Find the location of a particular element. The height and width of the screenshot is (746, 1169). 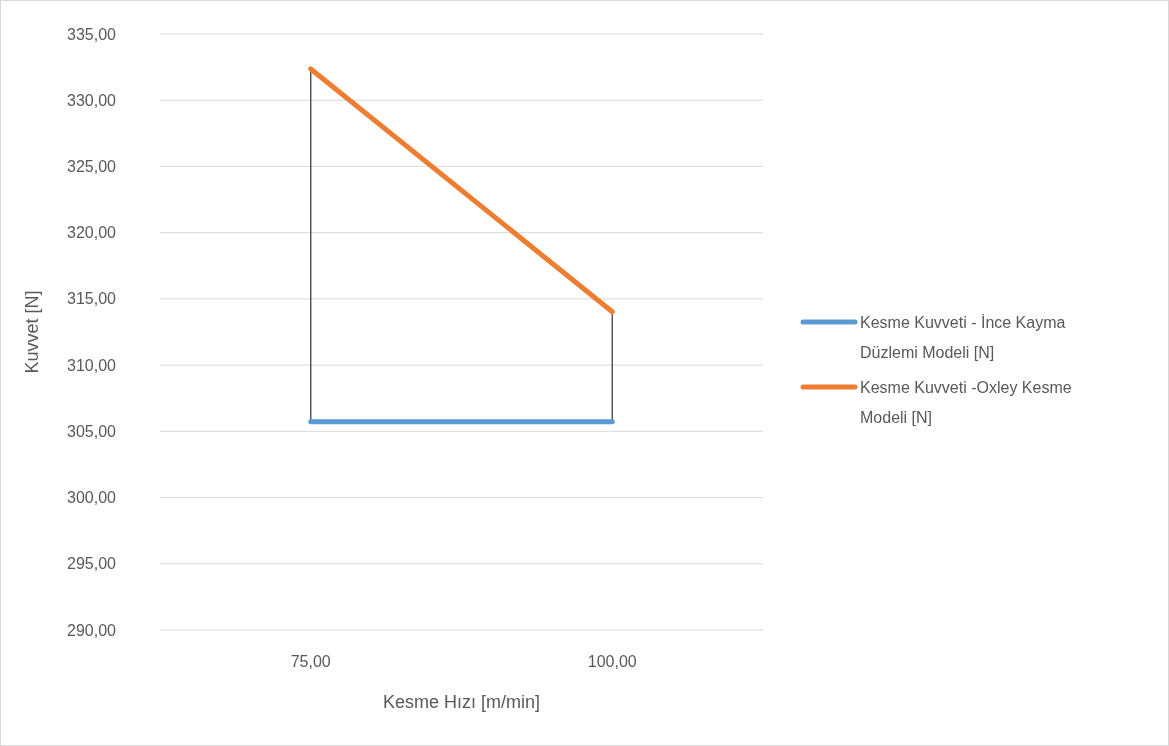

y-tick-label: 325,00 is located at coordinates (92, 167).